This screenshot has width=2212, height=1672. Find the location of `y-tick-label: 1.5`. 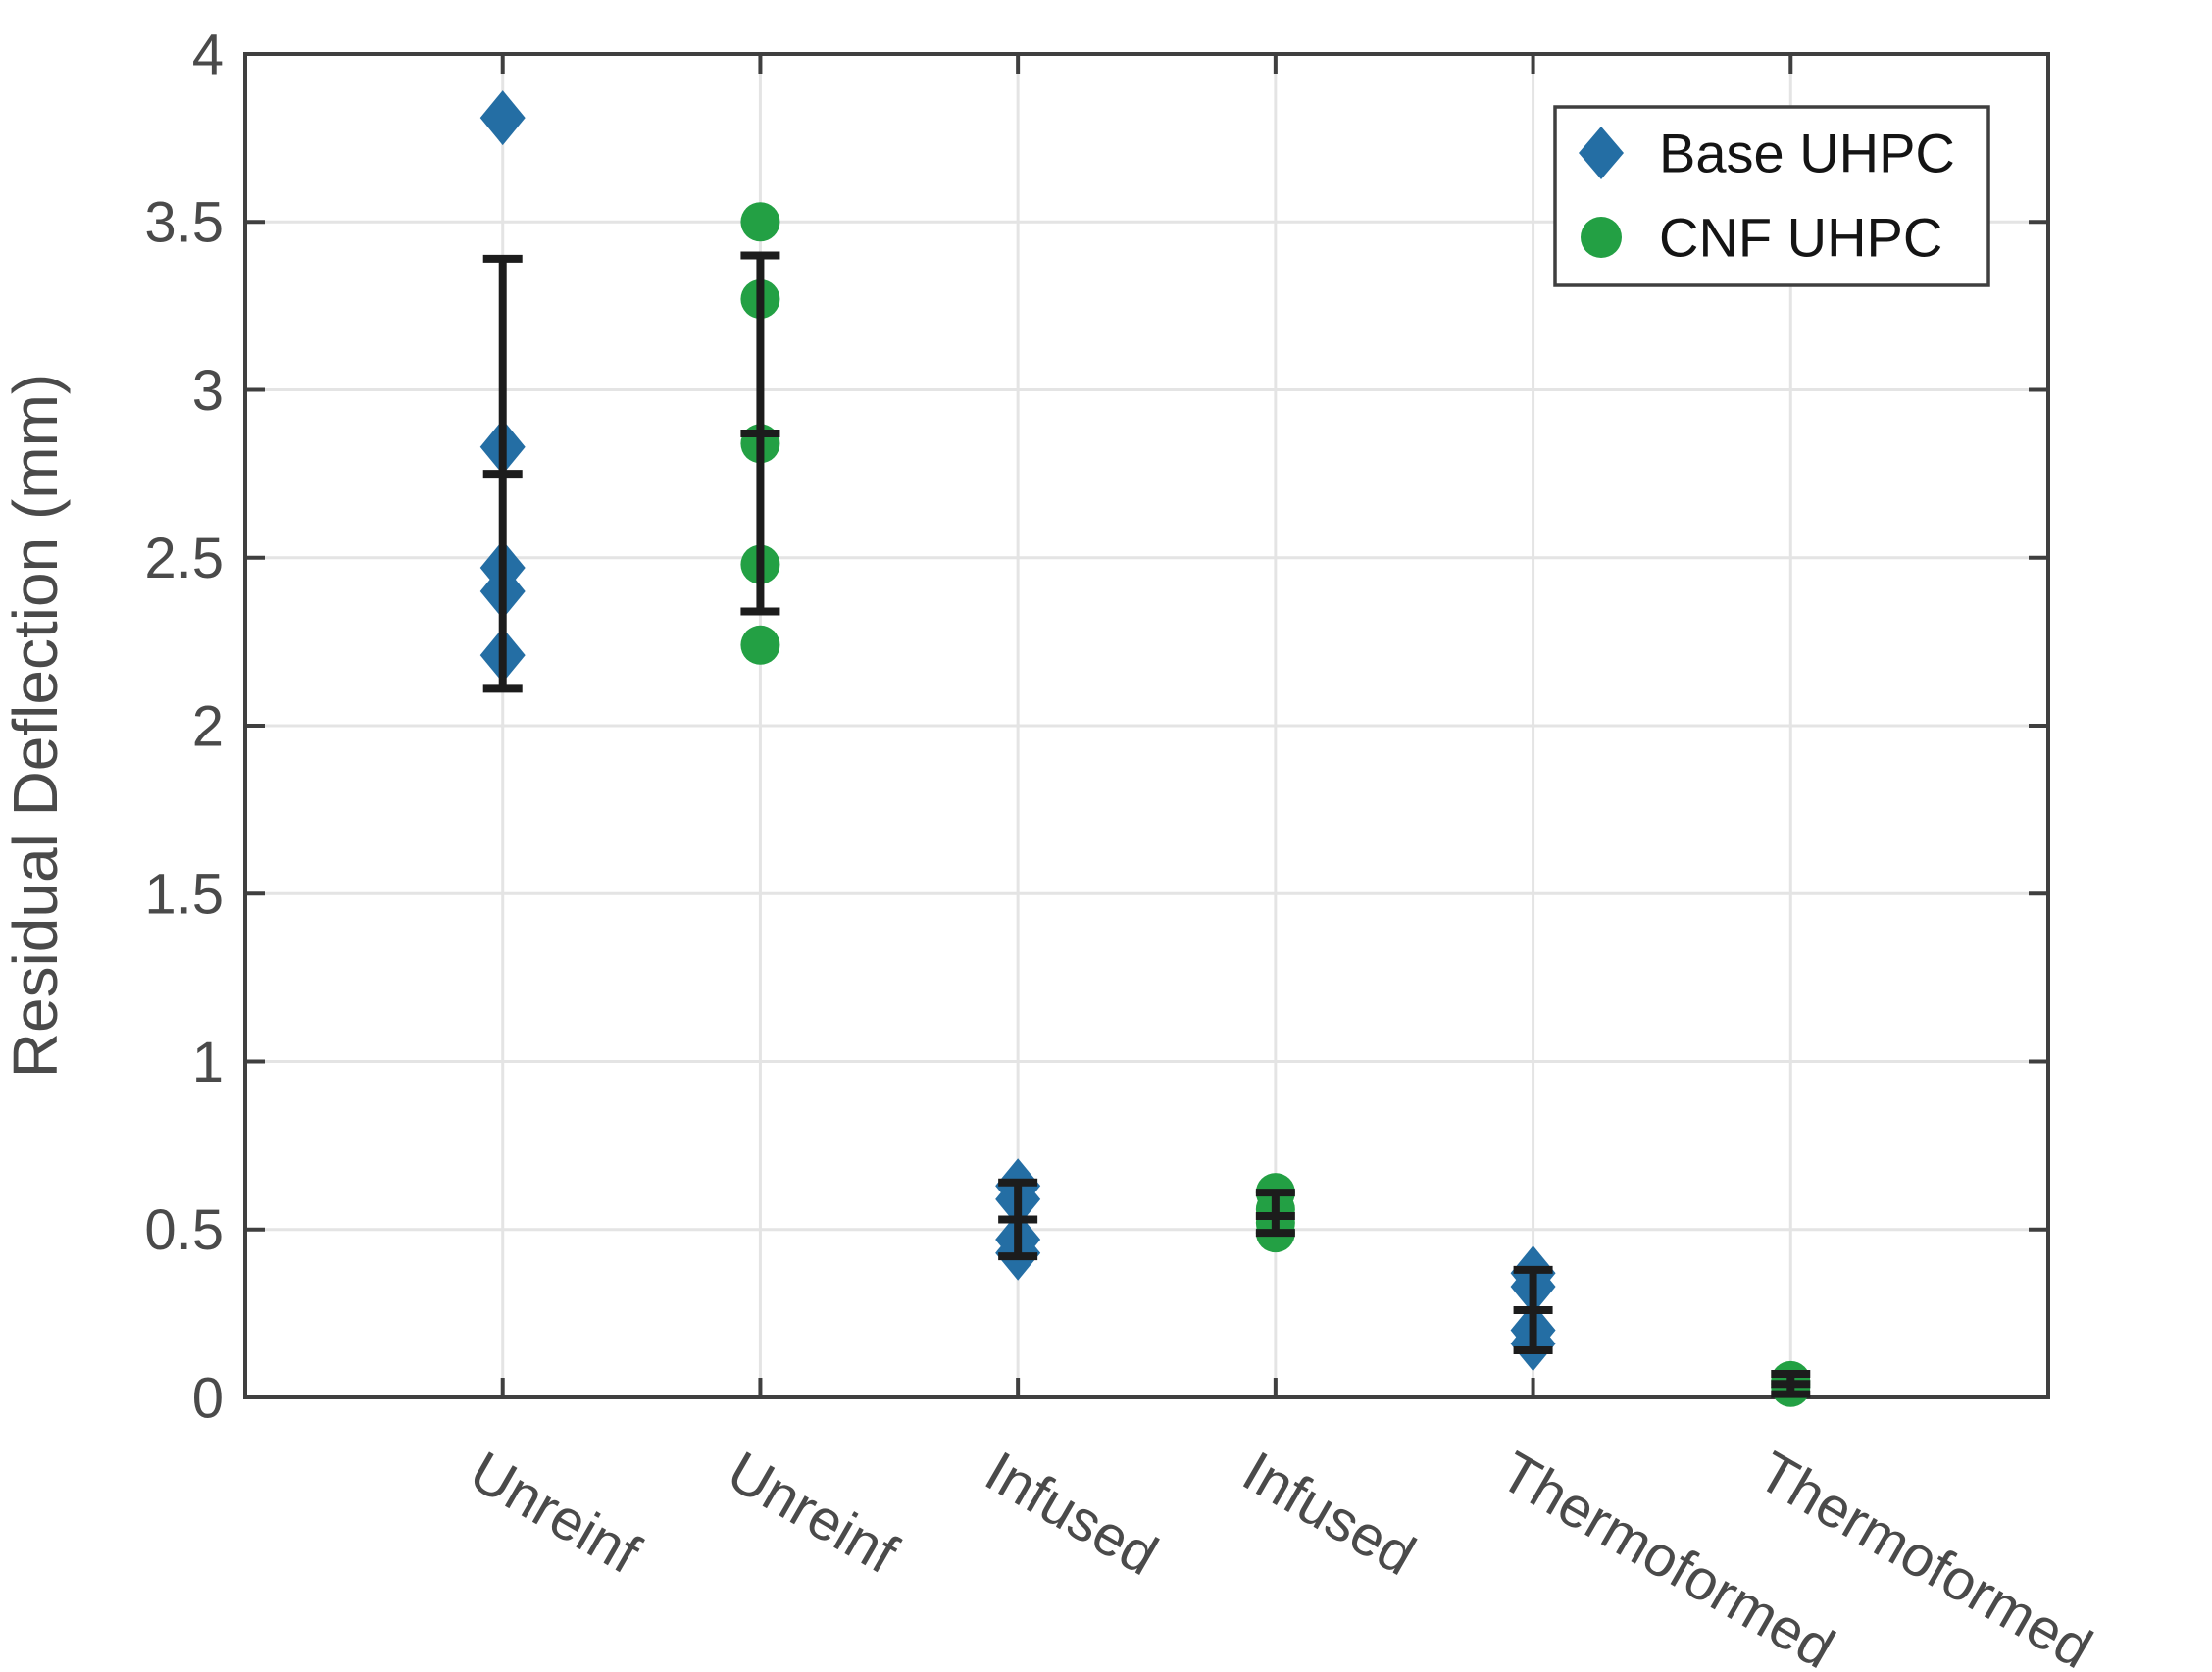

y-tick-label: 1.5 is located at coordinates (184, 895).